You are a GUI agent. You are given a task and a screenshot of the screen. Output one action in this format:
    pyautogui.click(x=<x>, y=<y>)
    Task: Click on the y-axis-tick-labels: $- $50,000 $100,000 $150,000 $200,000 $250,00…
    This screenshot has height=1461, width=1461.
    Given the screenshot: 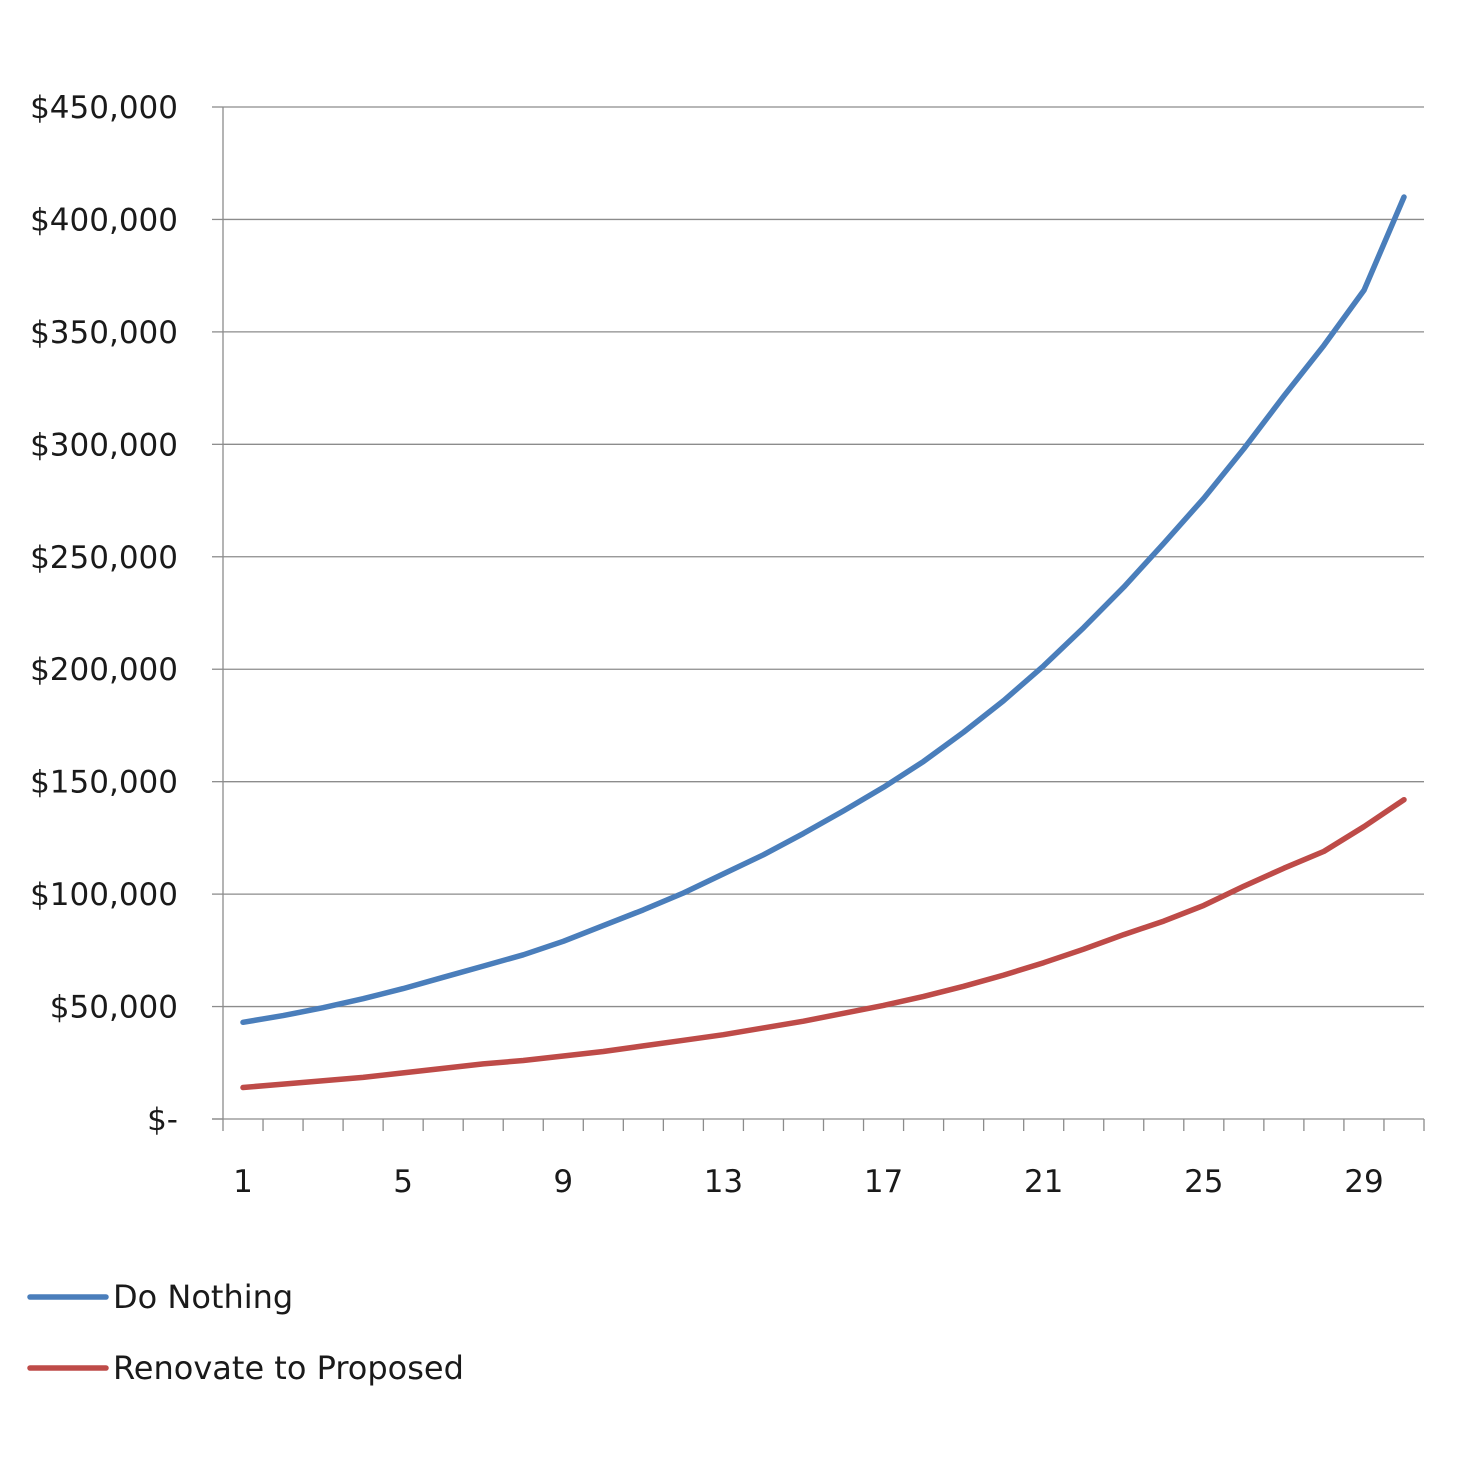 What is the action you would take?
    pyautogui.click(x=104, y=614)
    